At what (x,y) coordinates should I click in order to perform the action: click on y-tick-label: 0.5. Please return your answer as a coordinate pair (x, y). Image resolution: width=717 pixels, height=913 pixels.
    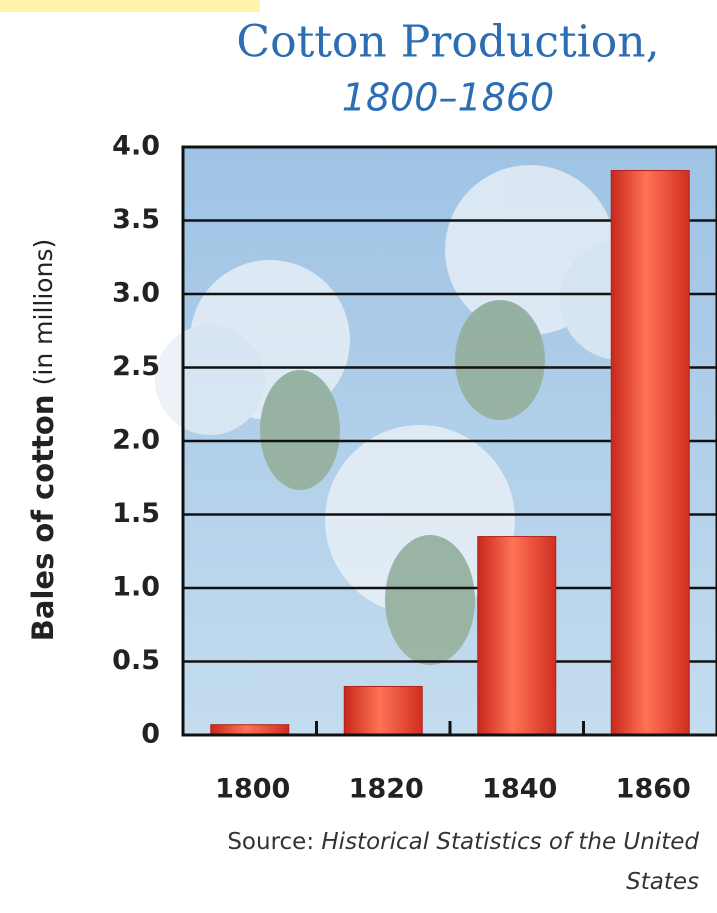
    Looking at the image, I should click on (136, 660).